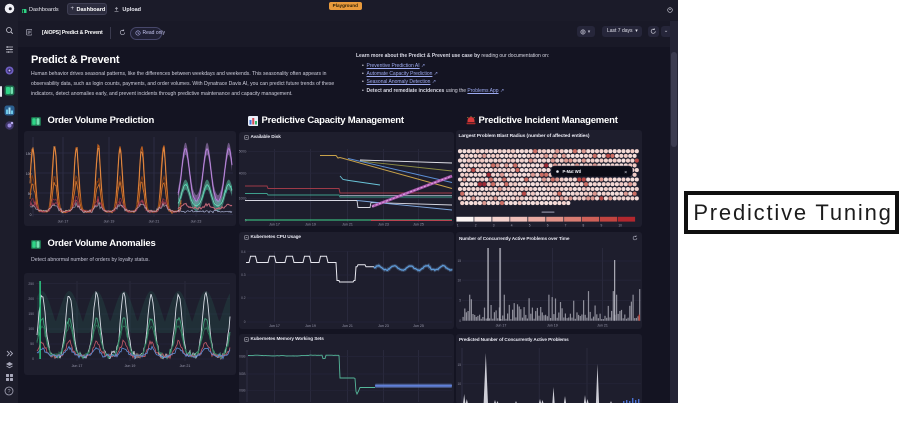 The image size is (905, 429). What do you see at coordinates (243, 173) in the screenshot?
I see `svg-text: 400G` at bounding box center [243, 173].